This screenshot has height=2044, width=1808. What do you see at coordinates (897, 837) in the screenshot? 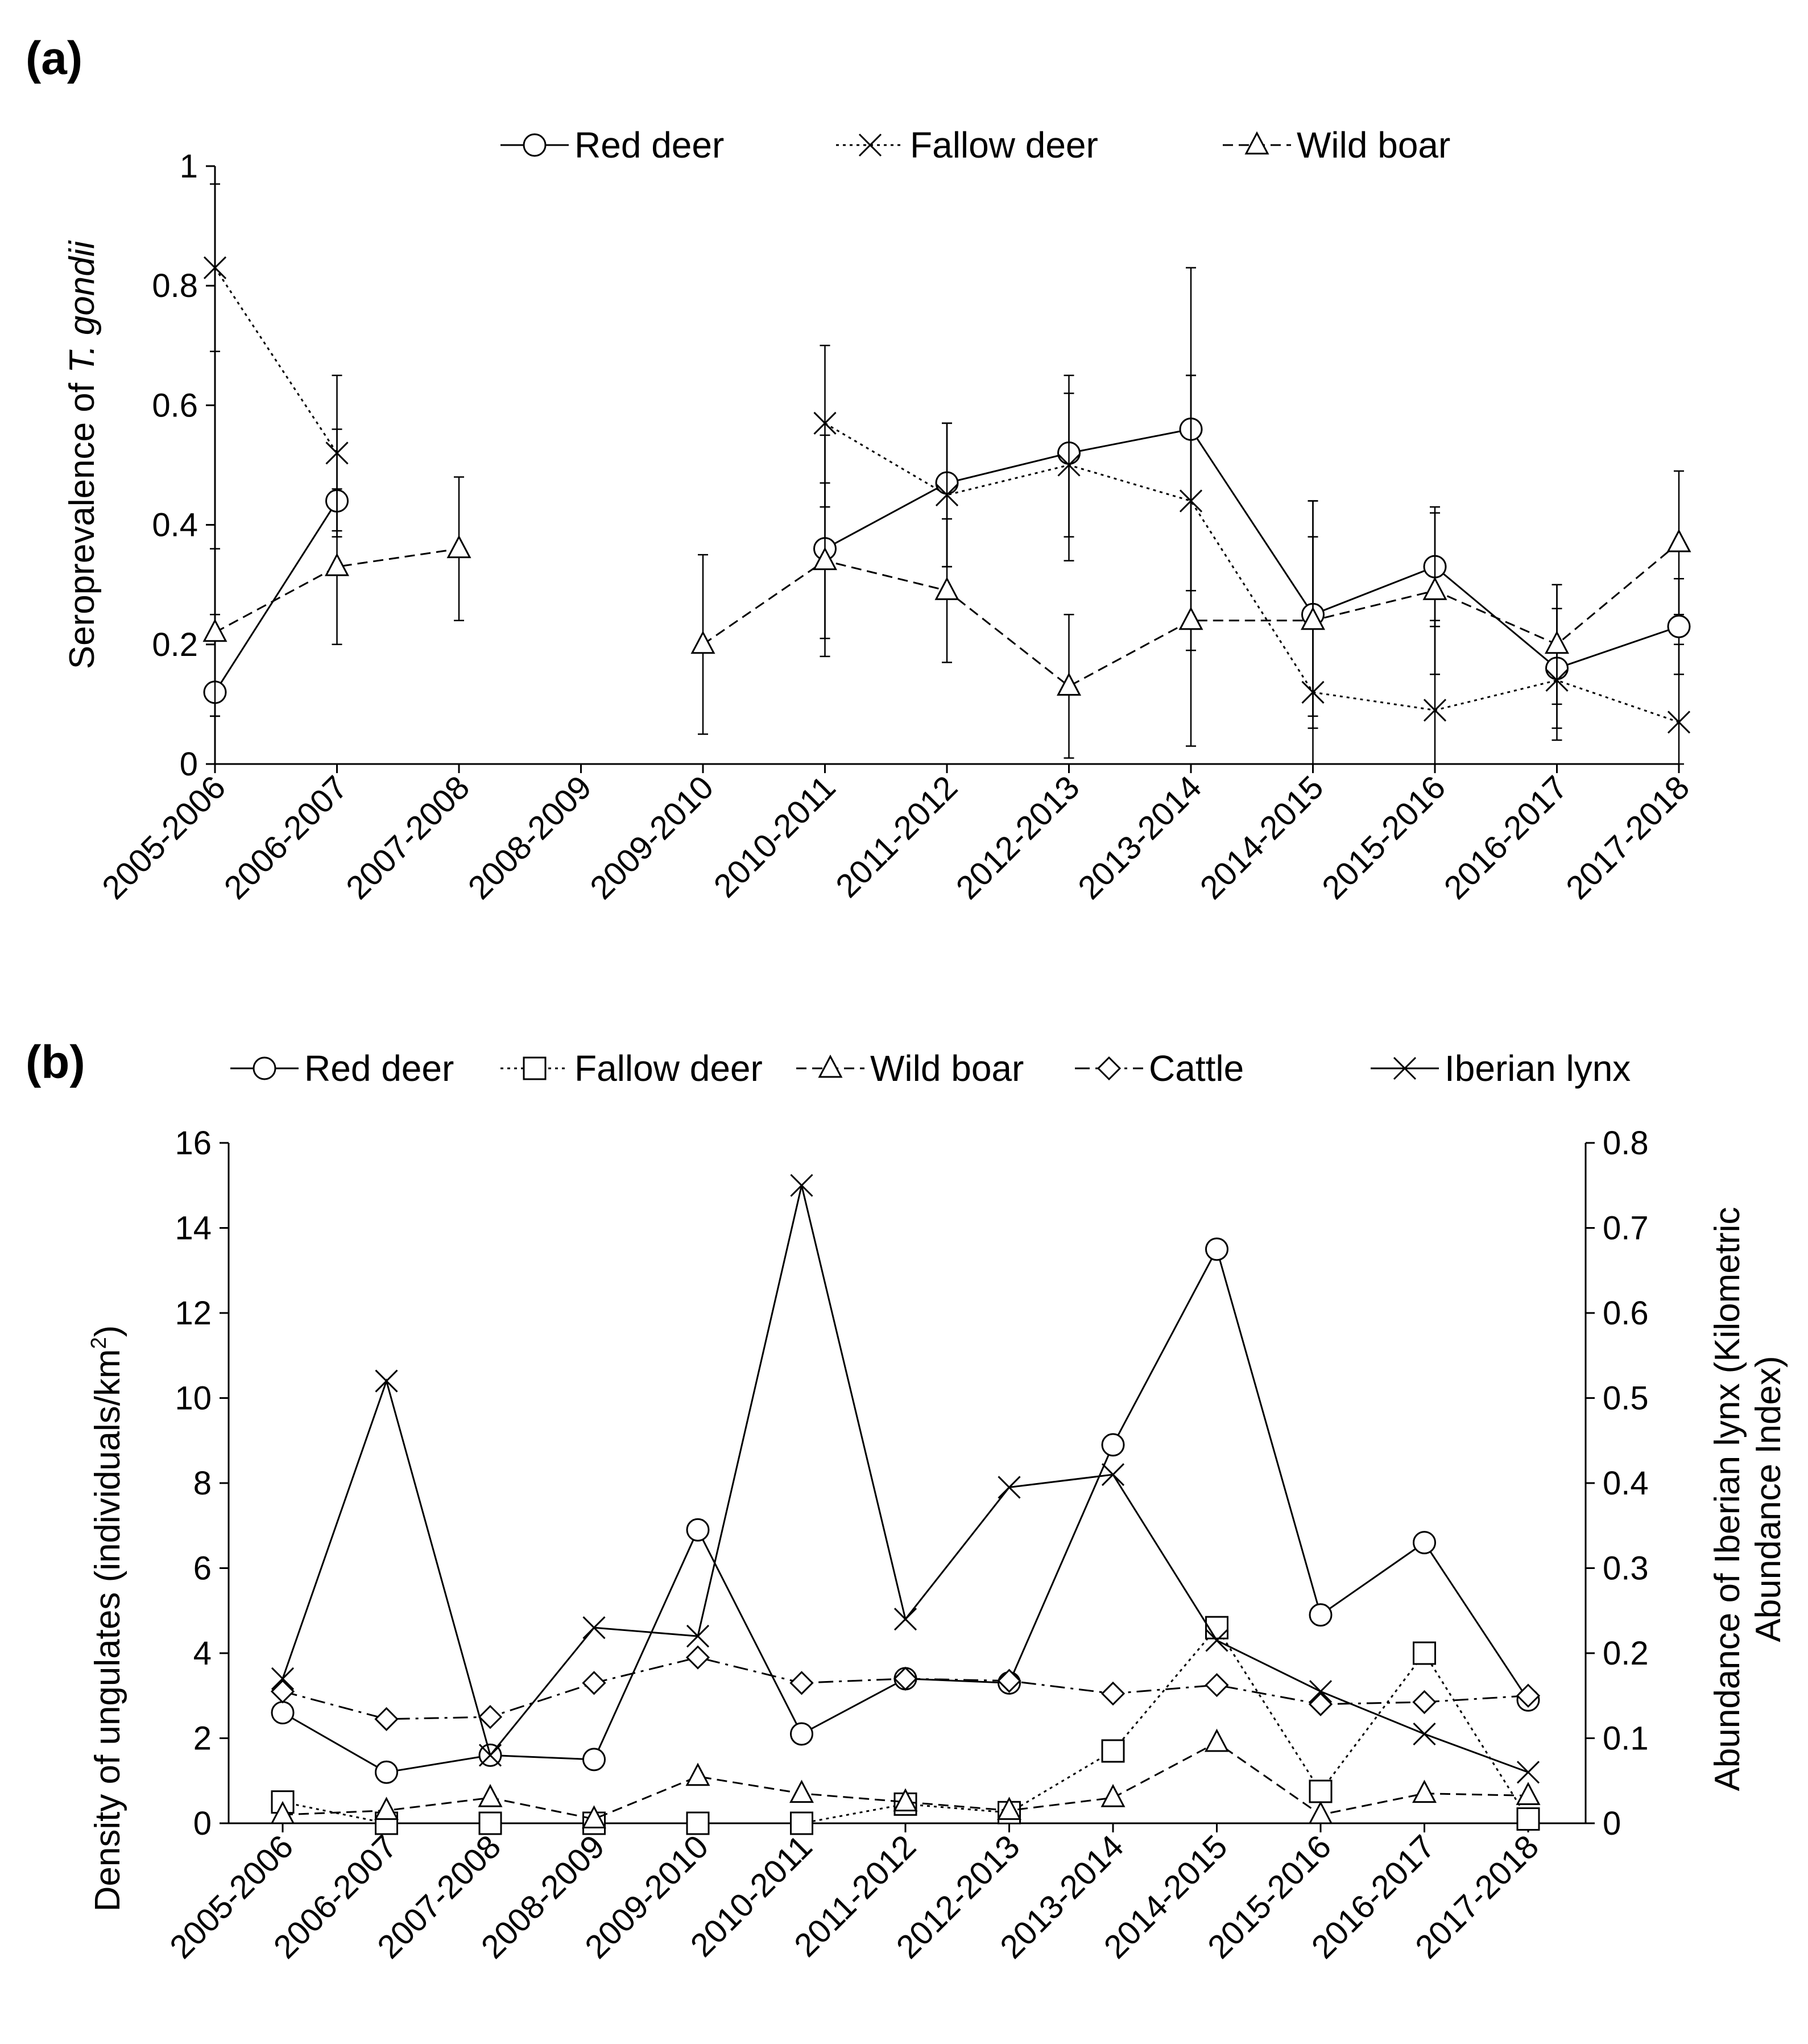
I see `panel-a-x-tick-label-6: 2011-2012` at bounding box center [897, 837].